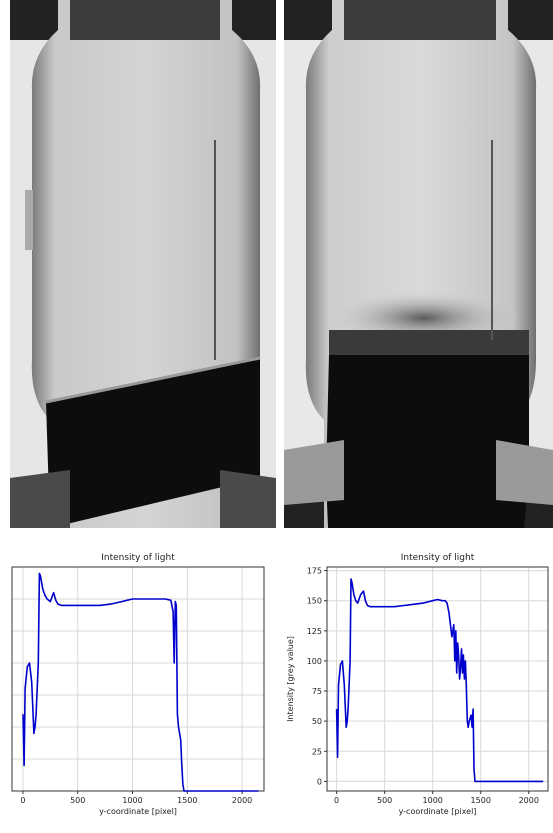  I want to click on y-tick-label: 25, so click(317, 751).